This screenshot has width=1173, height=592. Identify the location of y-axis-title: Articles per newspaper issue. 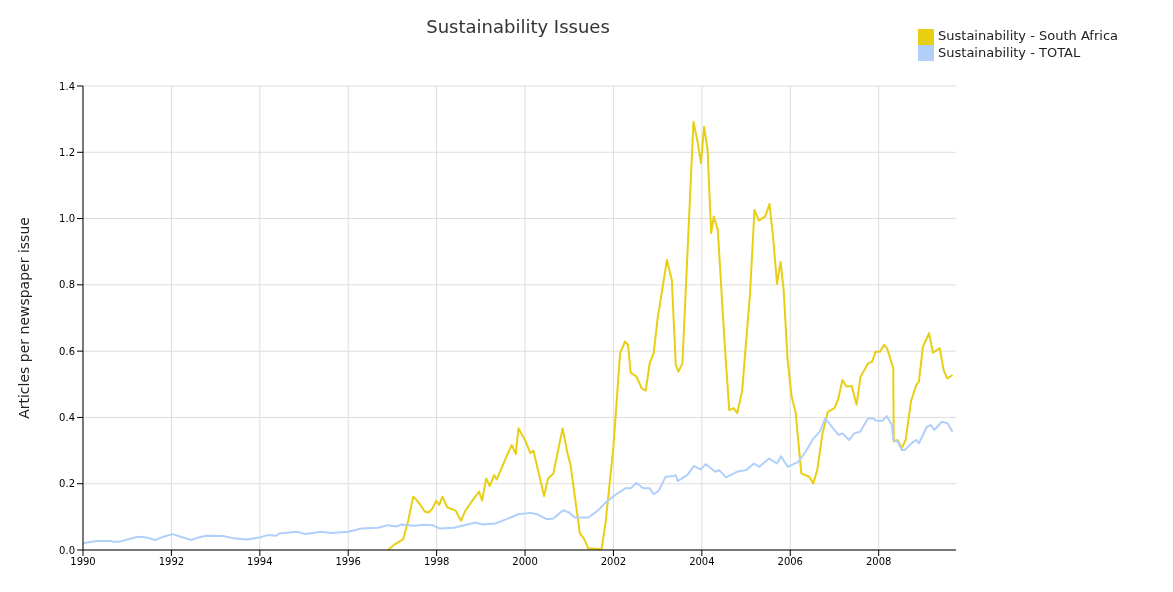
(23, 318).